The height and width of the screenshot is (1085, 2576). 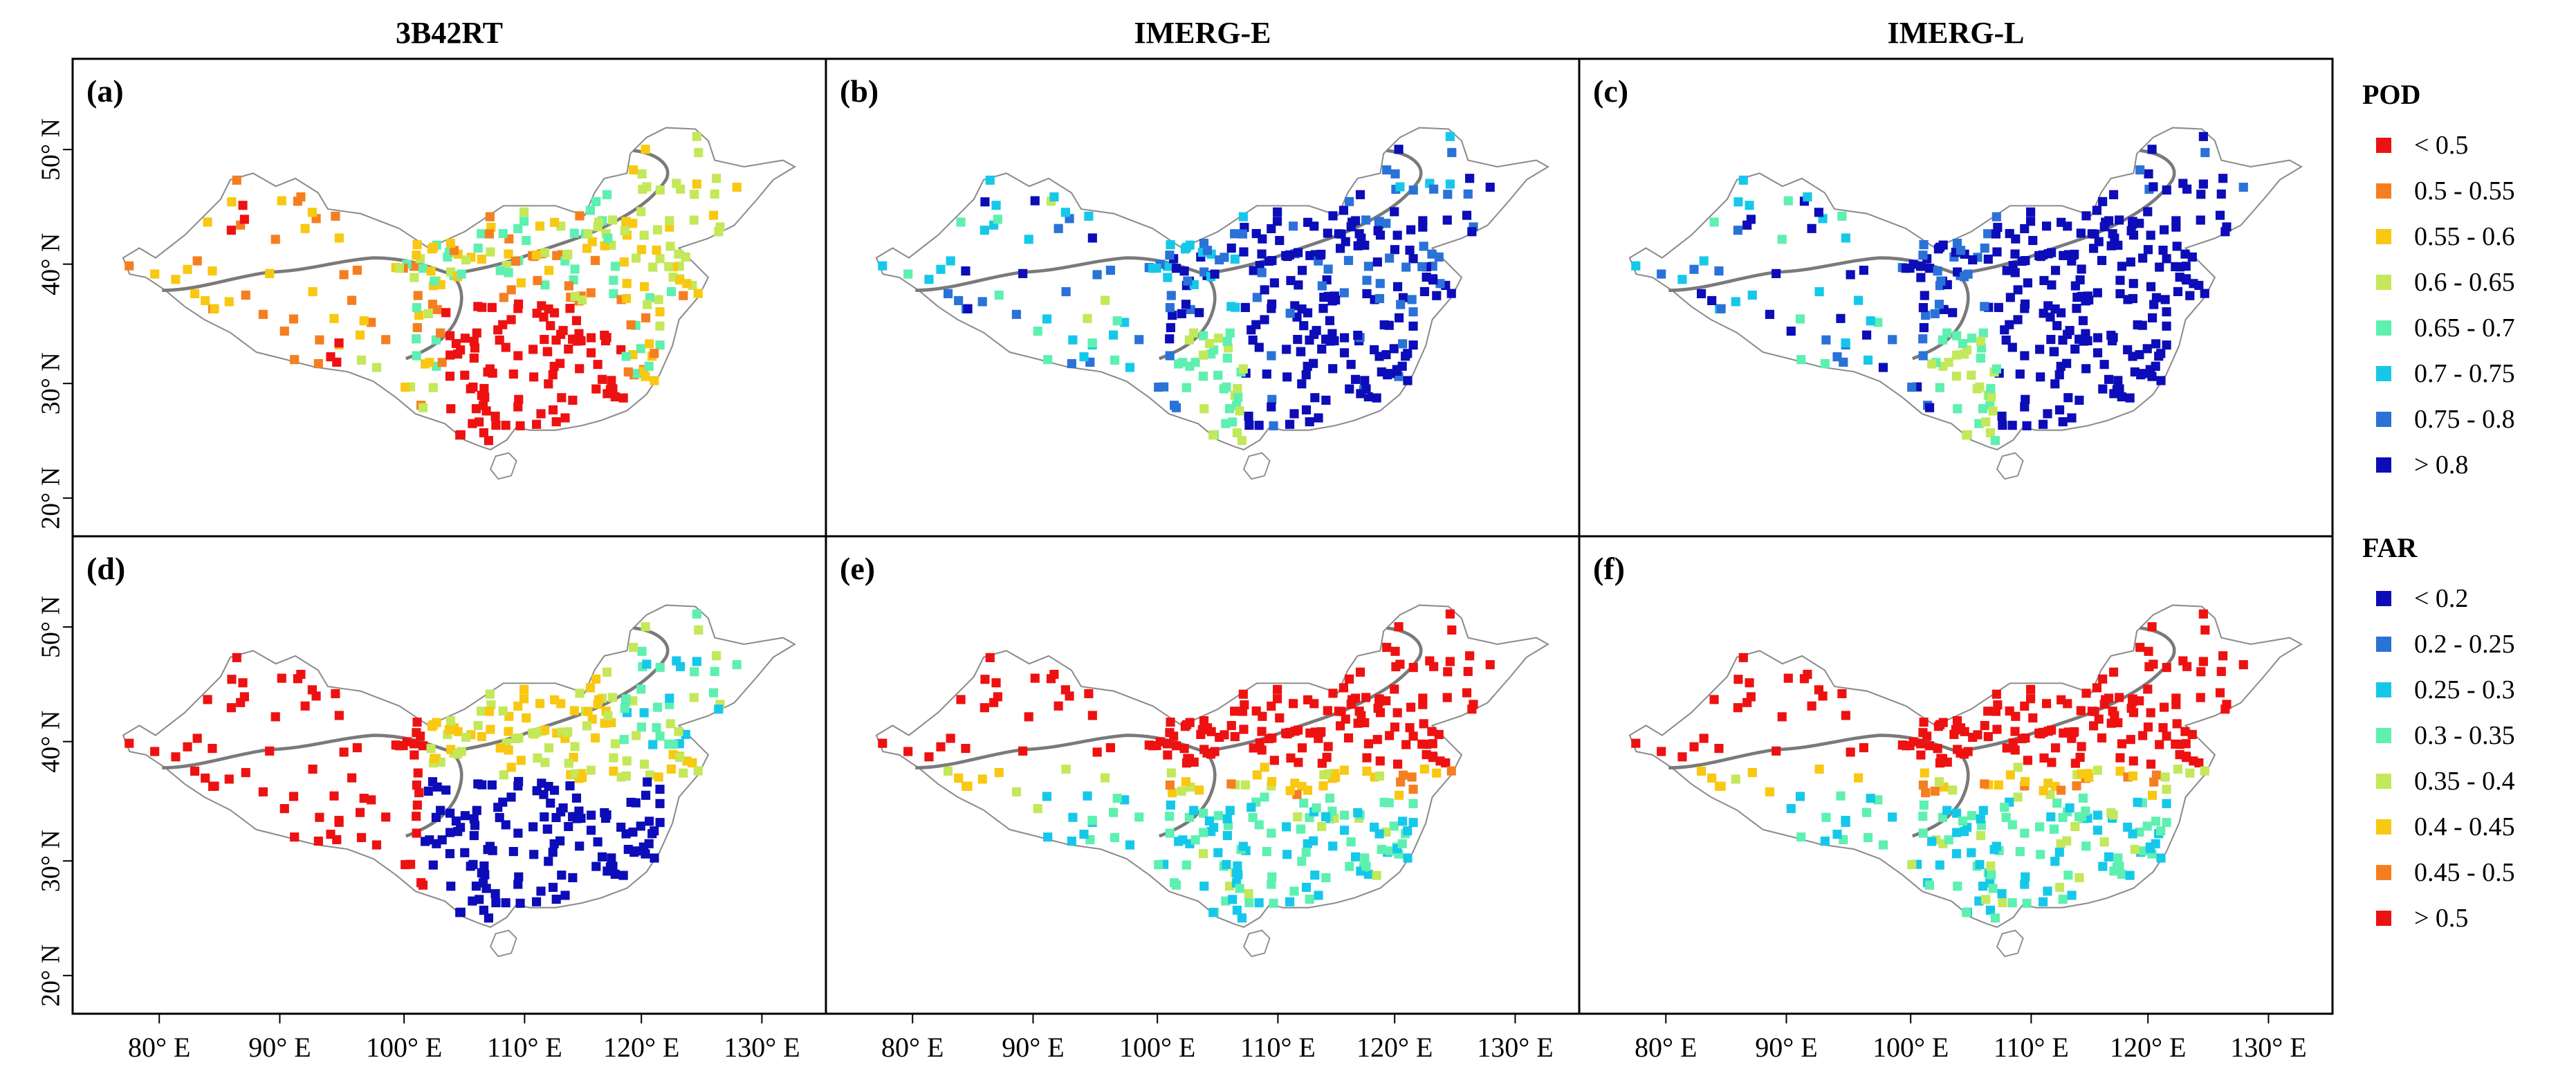 I want to click on panel-a: (a)50° N40° N30° N20° N, so click(x=432, y=297).